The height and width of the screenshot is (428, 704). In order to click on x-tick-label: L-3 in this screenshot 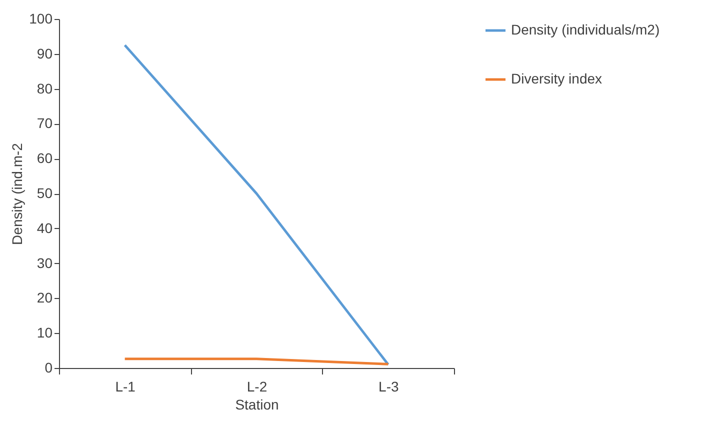, I will do `click(388, 386)`.